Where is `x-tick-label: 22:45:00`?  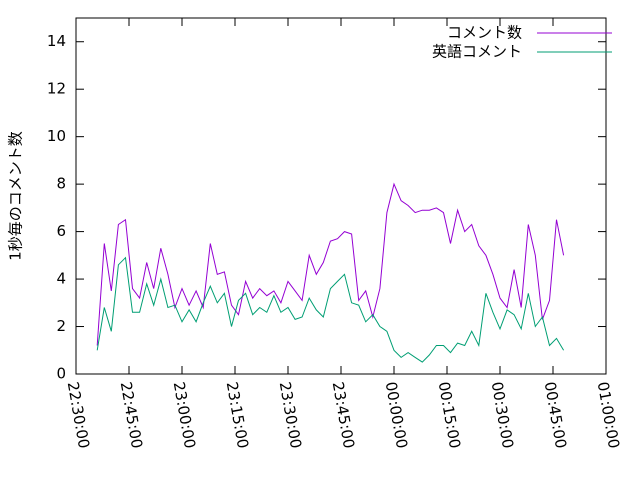 x-tick-label: 22:45:00 is located at coordinates (131, 414).